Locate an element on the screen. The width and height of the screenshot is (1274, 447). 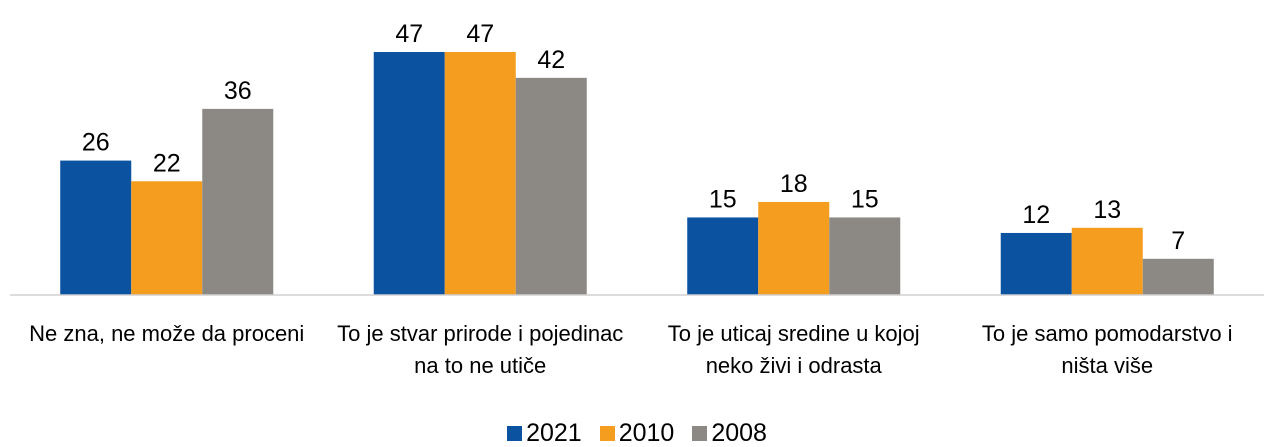
legend-item: 2021 is located at coordinates (544, 433).